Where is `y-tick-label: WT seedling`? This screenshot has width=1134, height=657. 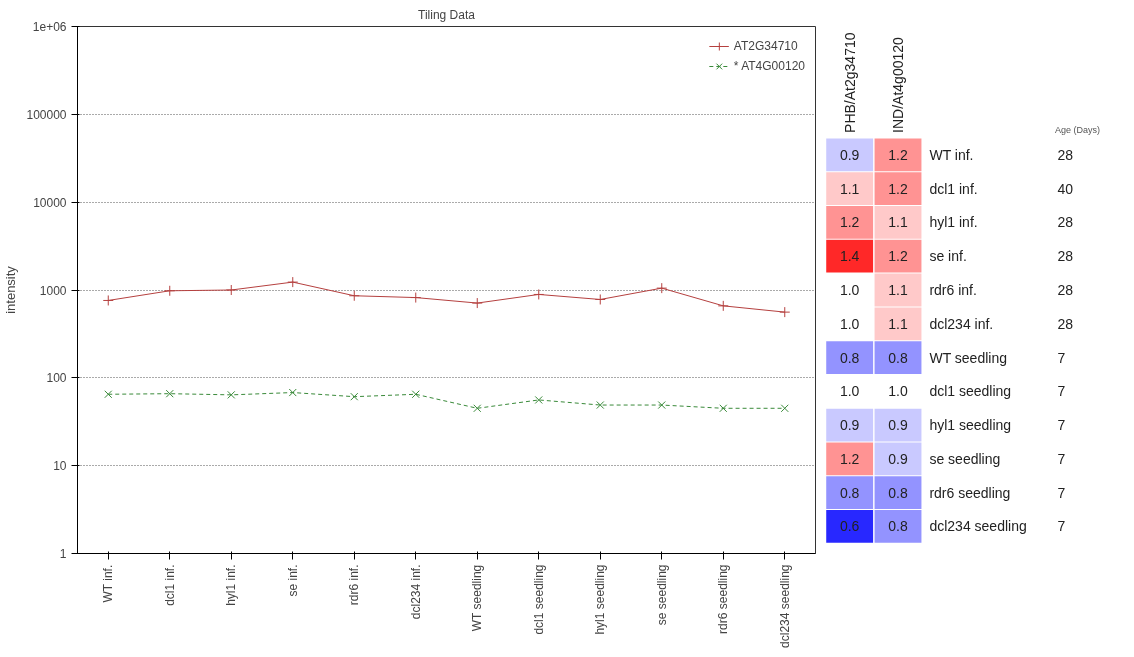 y-tick-label: WT seedling is located at coordinates (968, 357).